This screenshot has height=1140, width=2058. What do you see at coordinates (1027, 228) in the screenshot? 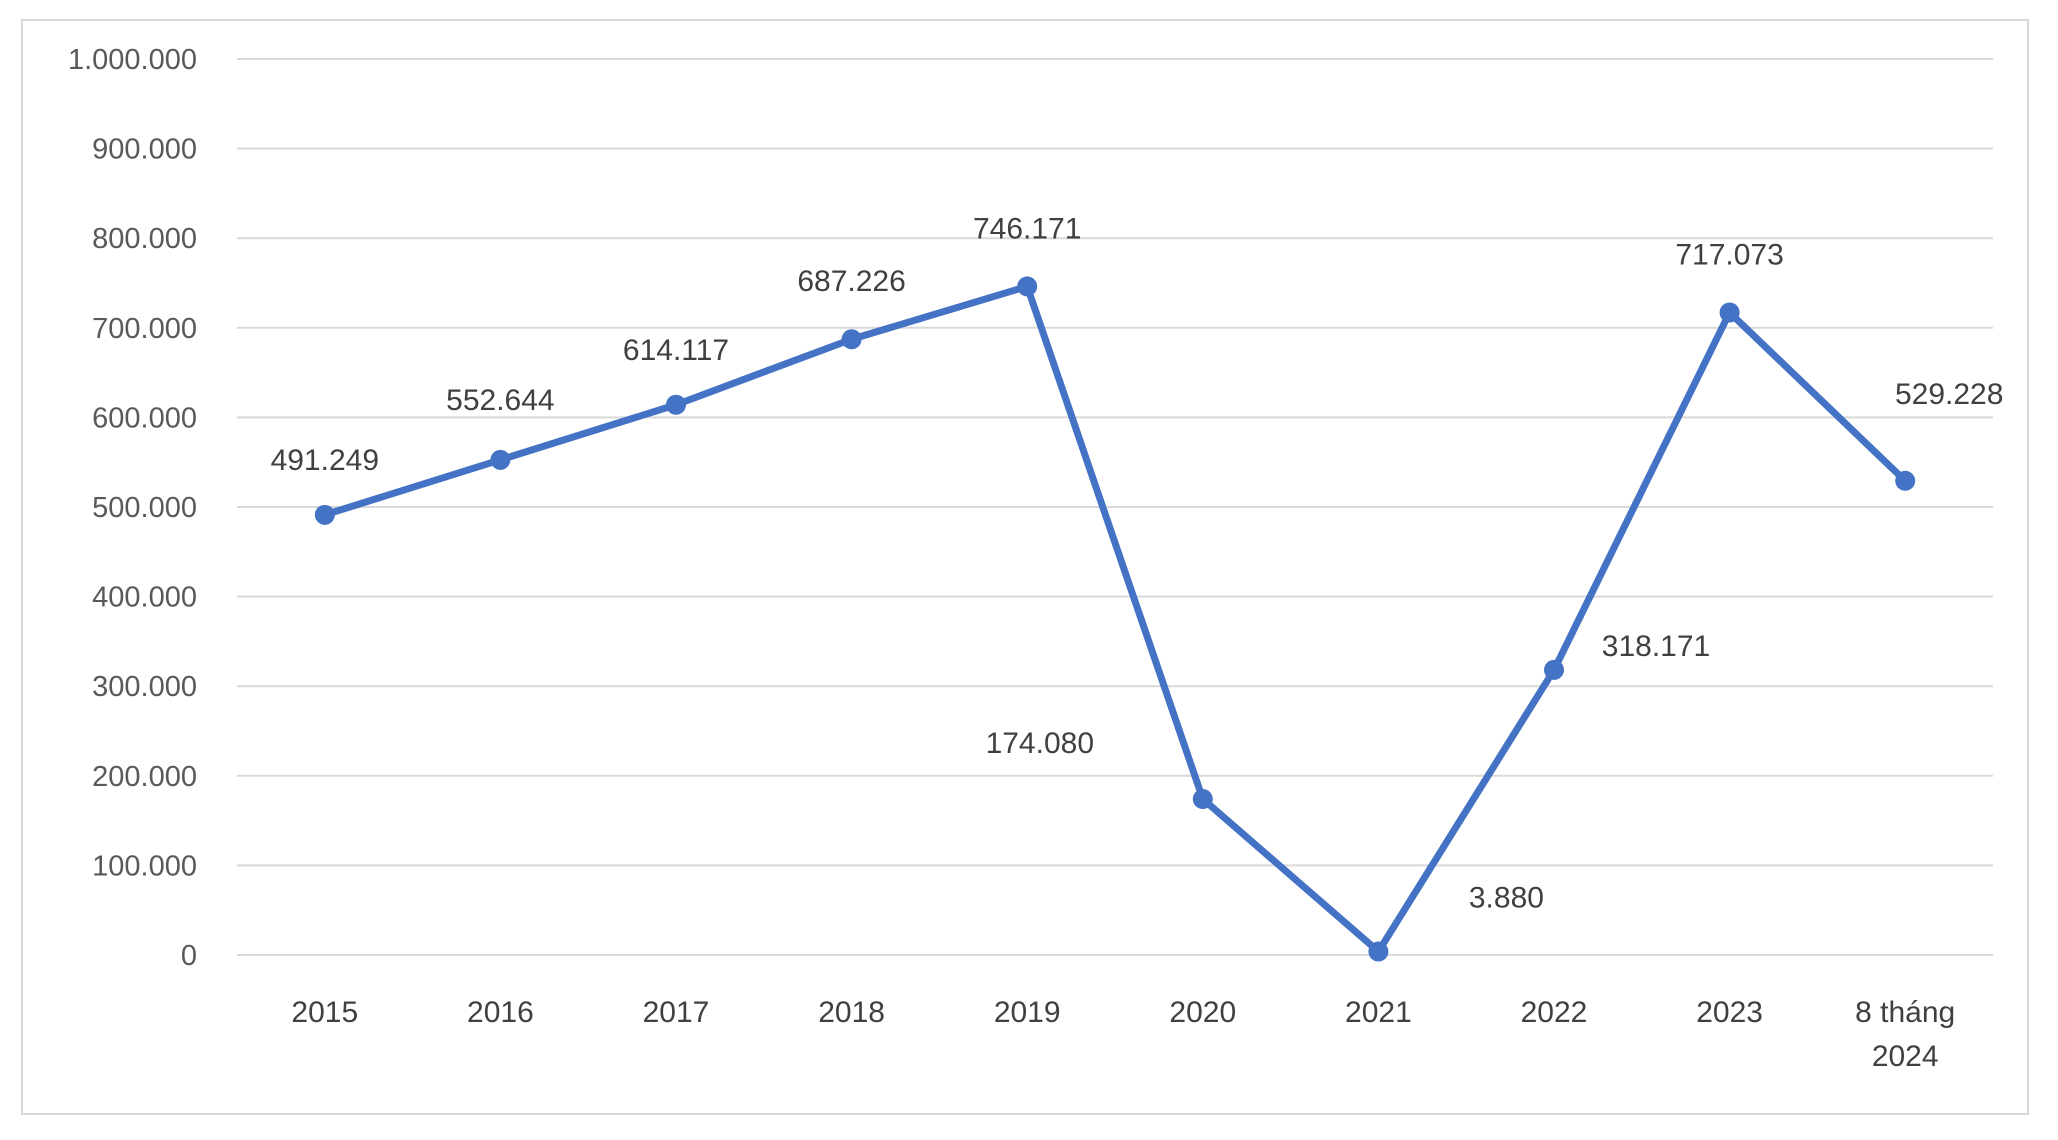
I see `data-label: 746.171` at bounding box center [1027, 228].